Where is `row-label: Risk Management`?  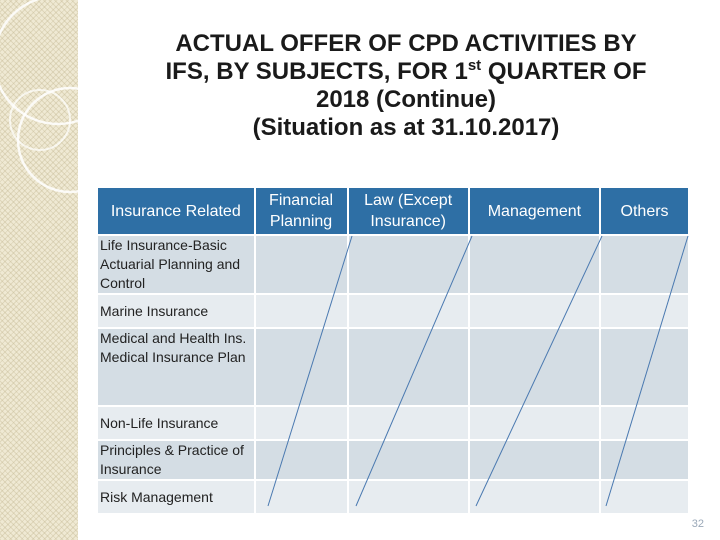 row-label: Risk Management is located at coordinates (176, 497).